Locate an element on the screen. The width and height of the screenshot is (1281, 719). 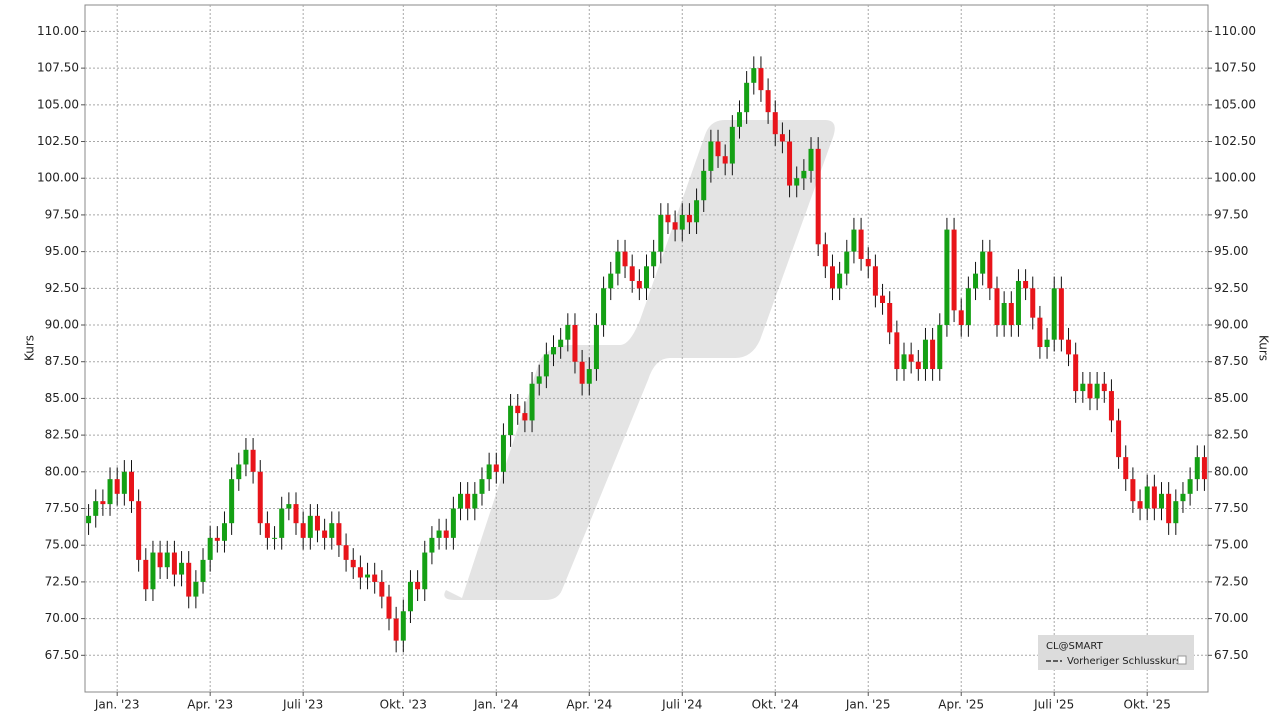
legend-checkbox is located at coordinates (1182, 660).